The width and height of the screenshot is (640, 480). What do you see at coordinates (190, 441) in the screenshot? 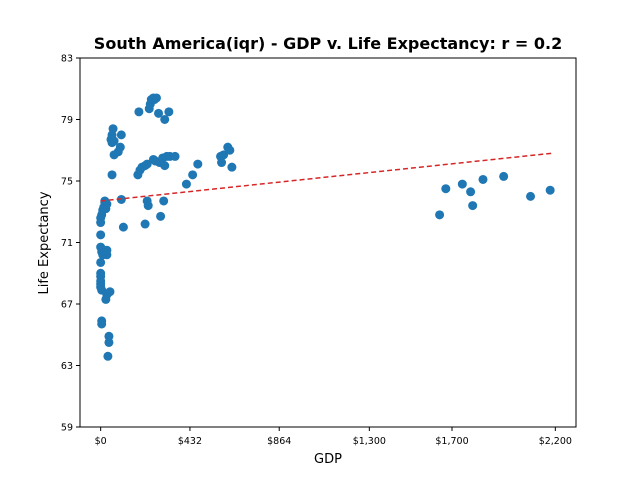
I see `x-tick-label: $432` at bounding box center [190, 441].